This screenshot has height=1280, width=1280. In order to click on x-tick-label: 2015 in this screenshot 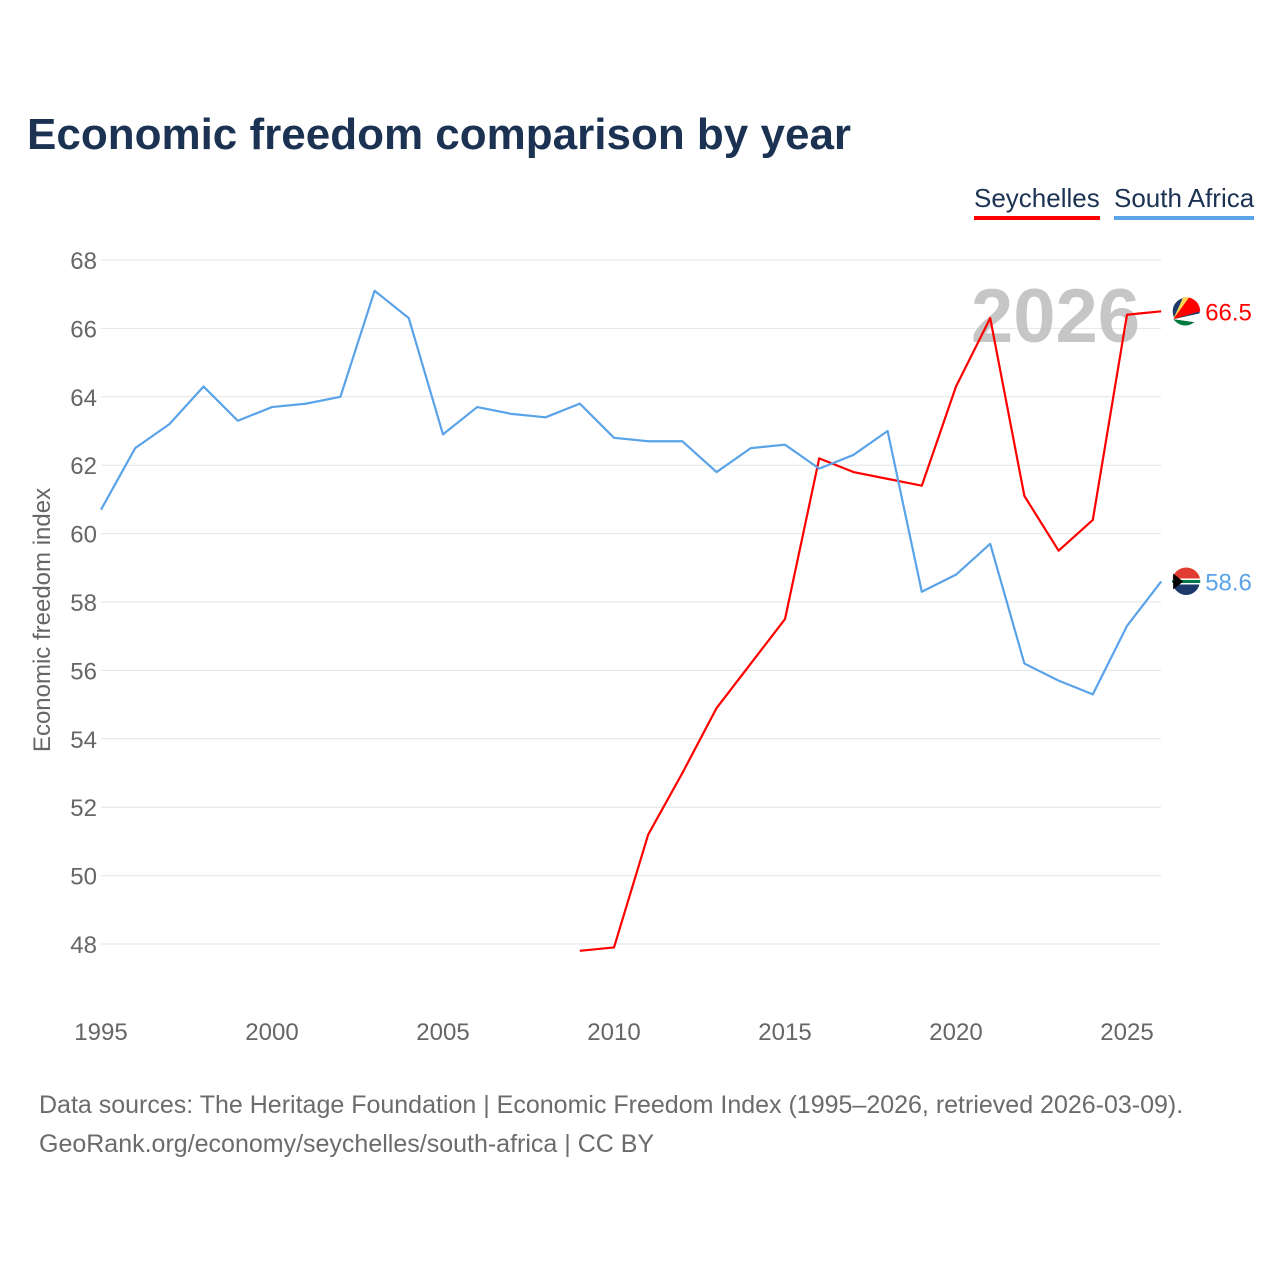, I will do `click(784, 1032)`.